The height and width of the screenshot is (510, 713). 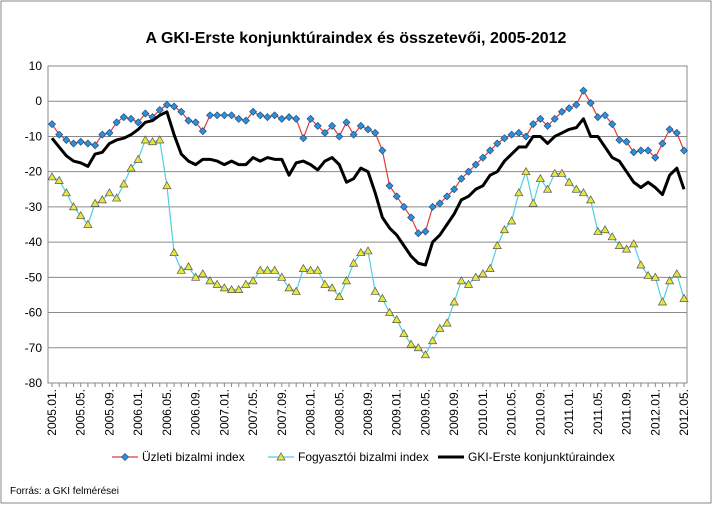 What do you see at coordinates (138, 412) in the screenshot?
I see `x-tick-label: 2006.01.` at bounding box center [138, 412].